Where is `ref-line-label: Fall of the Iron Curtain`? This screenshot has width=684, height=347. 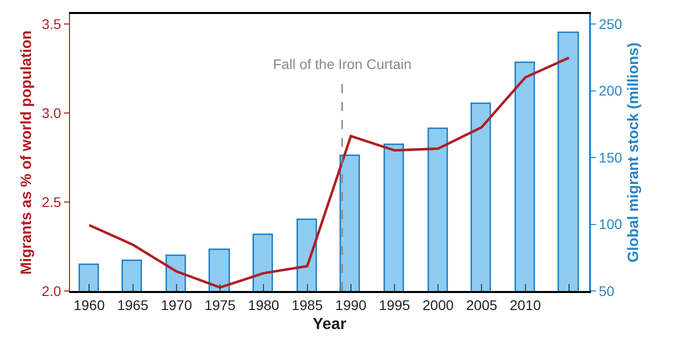
ref-line-label: Fall of the Iron Curtain is located at coordinates (342, 64).